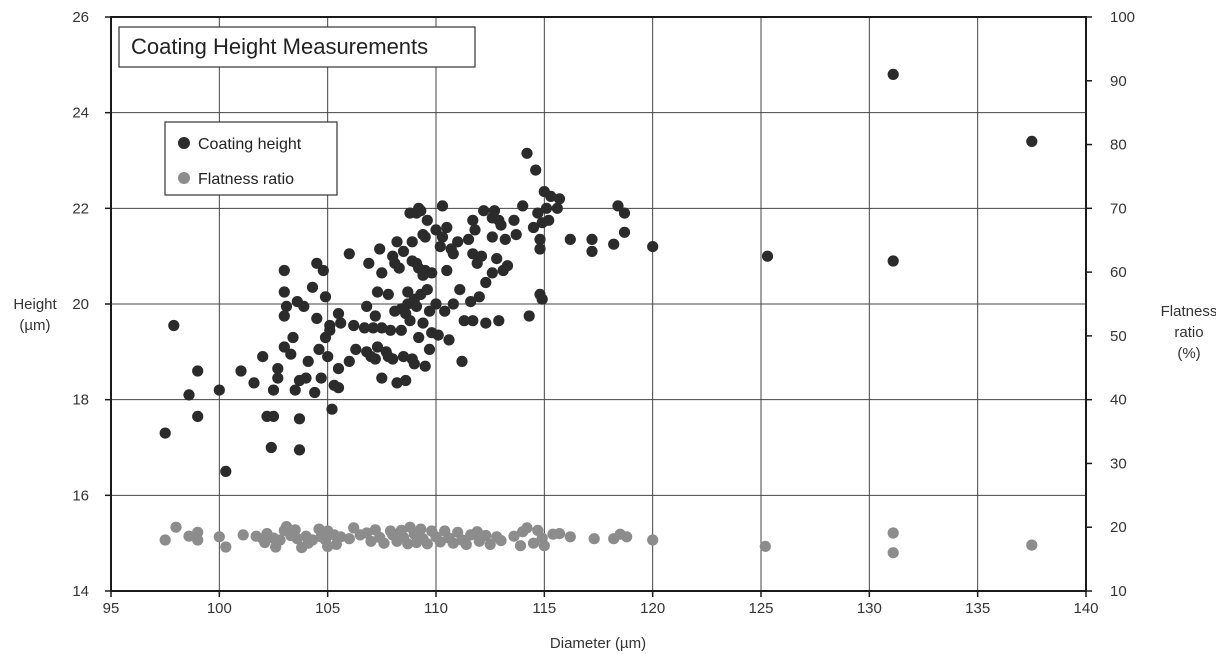  Describe the element at coordinates (1085, 608) in the screenshot. I see `x-tick-label: 140` at that location.